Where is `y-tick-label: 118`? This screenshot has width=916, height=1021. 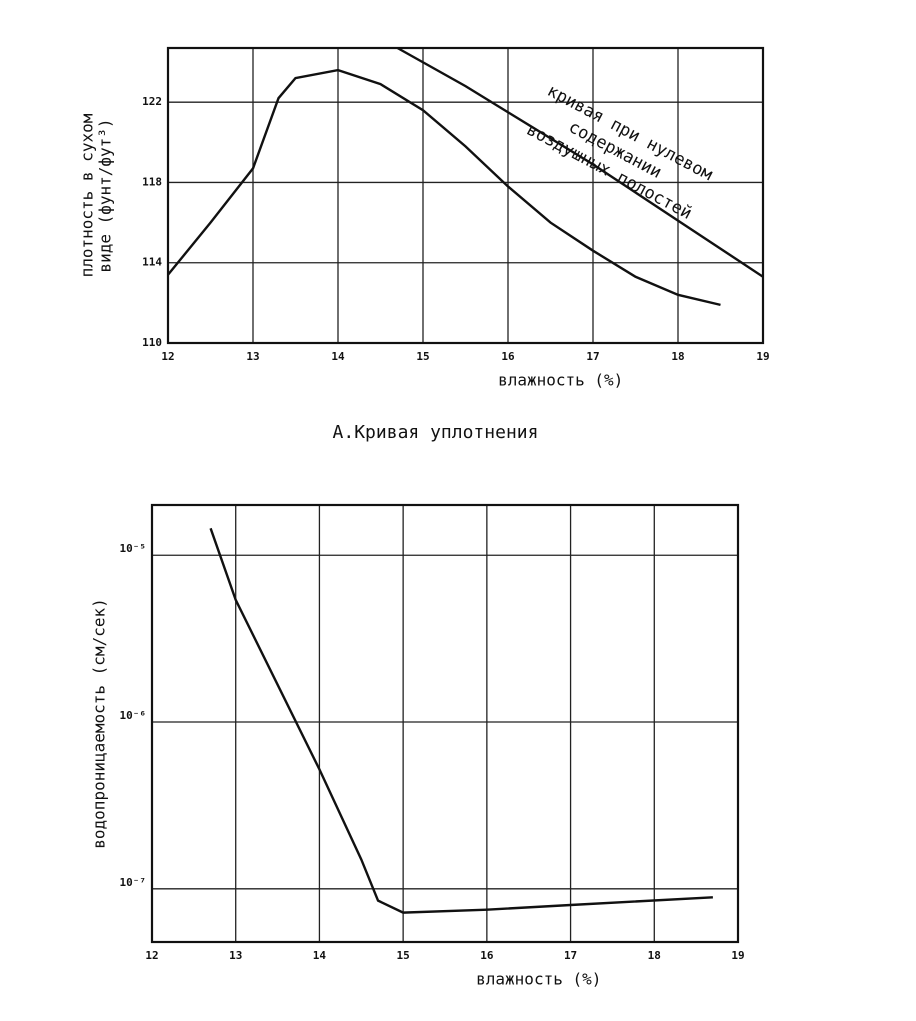 y-tick-label: 118 is located at coordinates (152, 181).